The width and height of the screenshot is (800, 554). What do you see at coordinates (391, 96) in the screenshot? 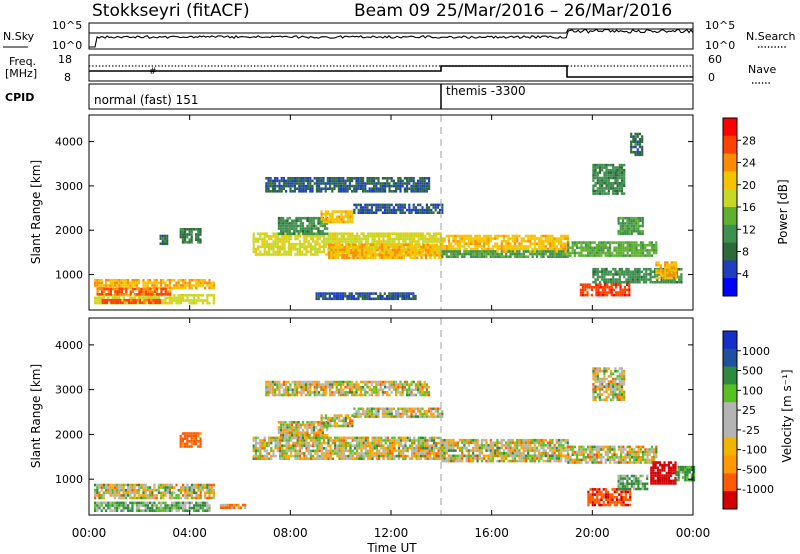
I see `cpid-panel-frame` at bounding box center [391, 96].